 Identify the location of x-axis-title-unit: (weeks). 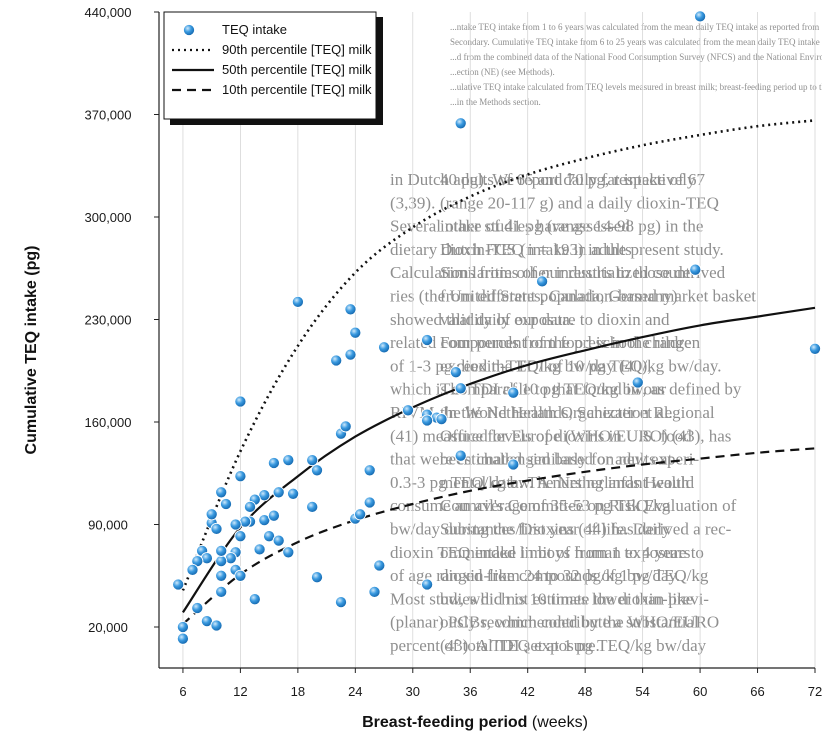
(557, 722).